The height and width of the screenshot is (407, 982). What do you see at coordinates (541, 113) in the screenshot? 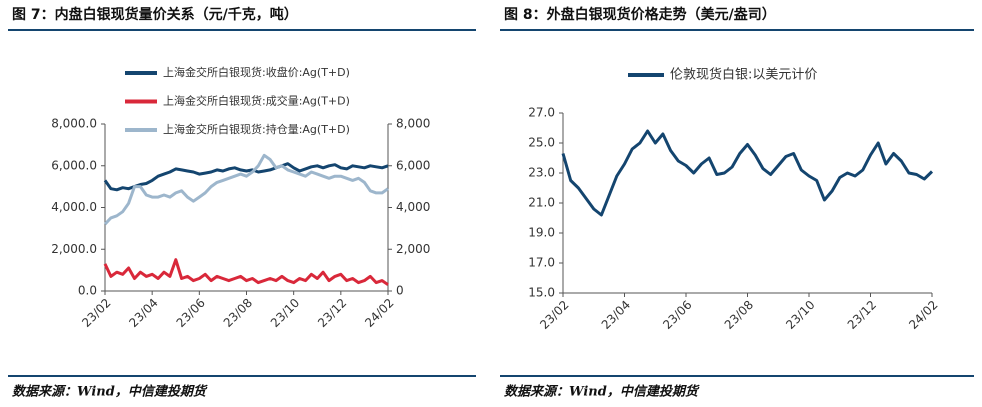
I see `y-tick-label: 27.0` at bounding box center [541, 113].